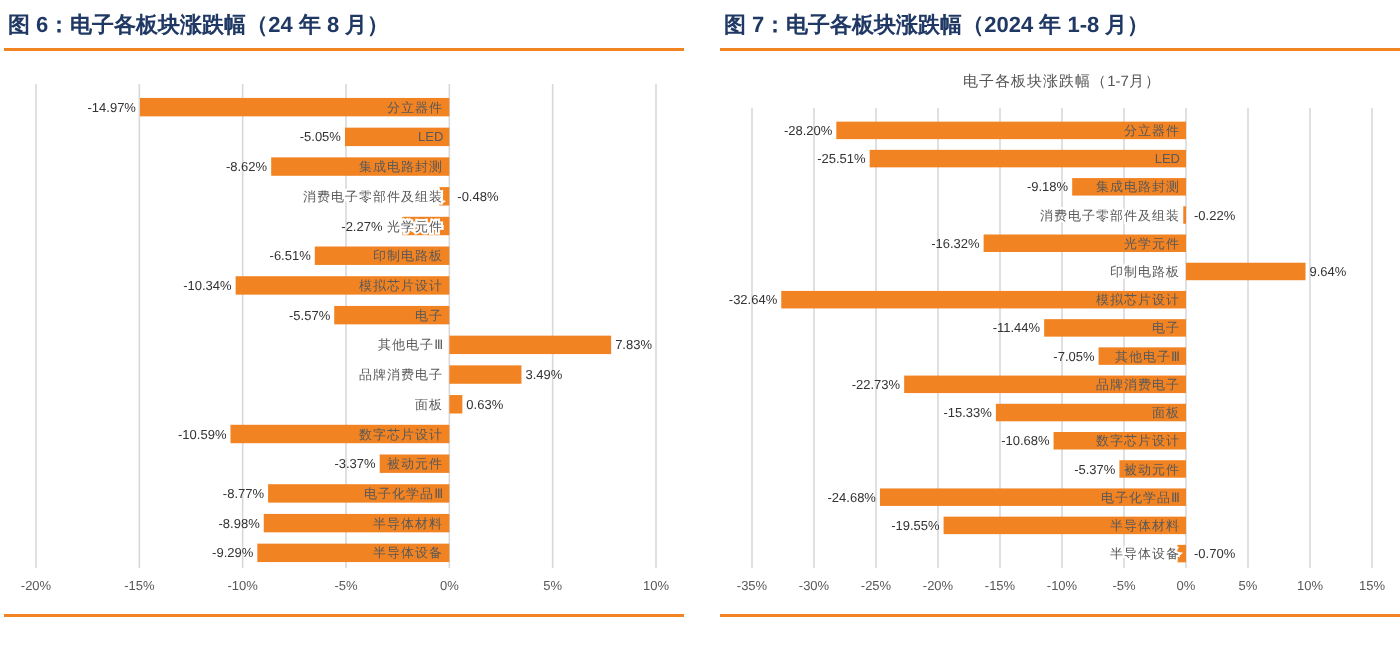 The image size is (1400, 660). What do you see at coordinates (199, 25) in the screenshot?
I see `chart-title: 图 6：电子各板块涨跌幅（24 年 8 月）` at bounding box center [199, 25].